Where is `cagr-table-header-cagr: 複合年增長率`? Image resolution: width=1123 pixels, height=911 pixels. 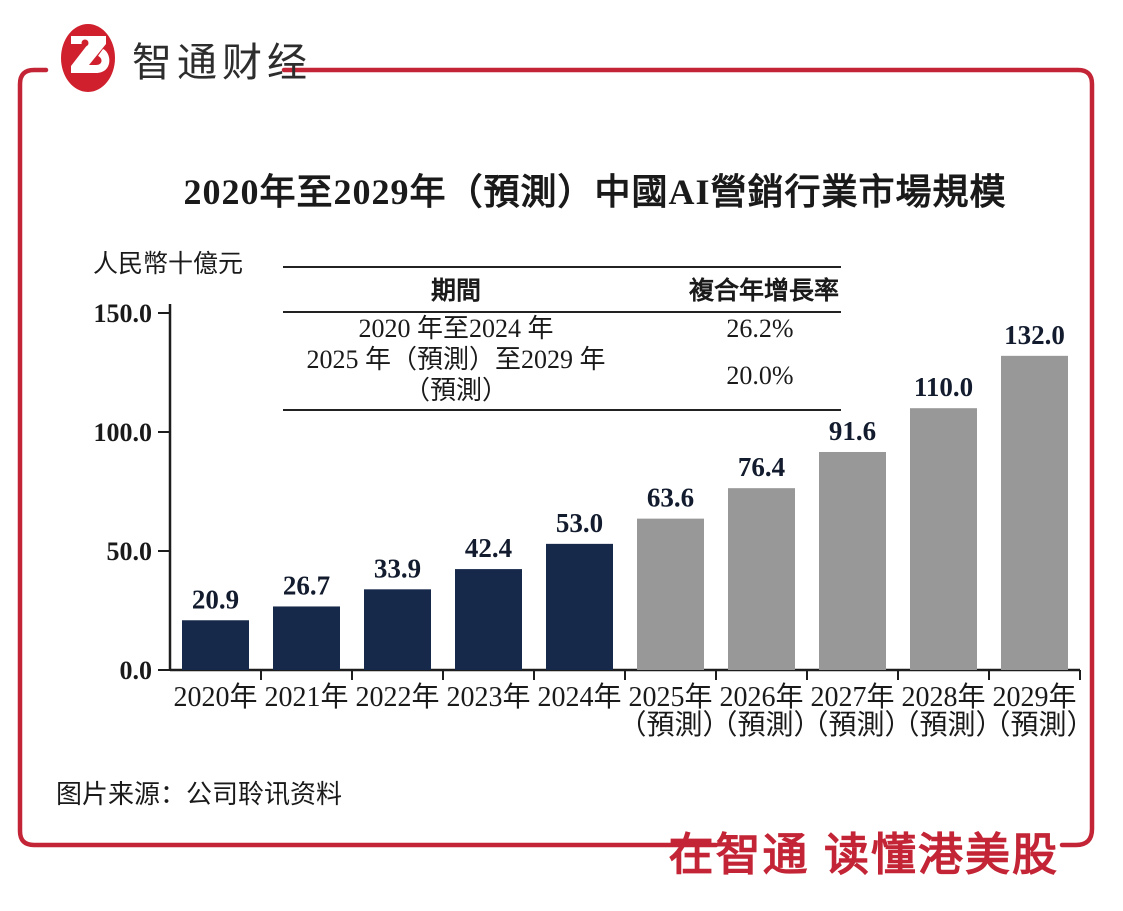
cagr-table-header-cagr: 複合年增長率 is located at coordinates (763, 291).